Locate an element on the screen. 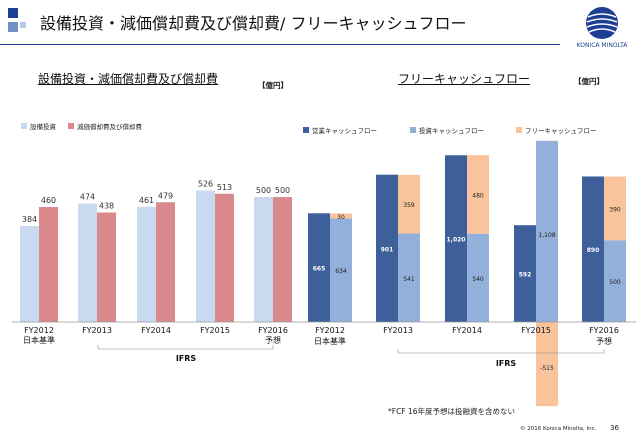  legend-label: 営業キャッシュフロー is located at coordinates (344, 130).